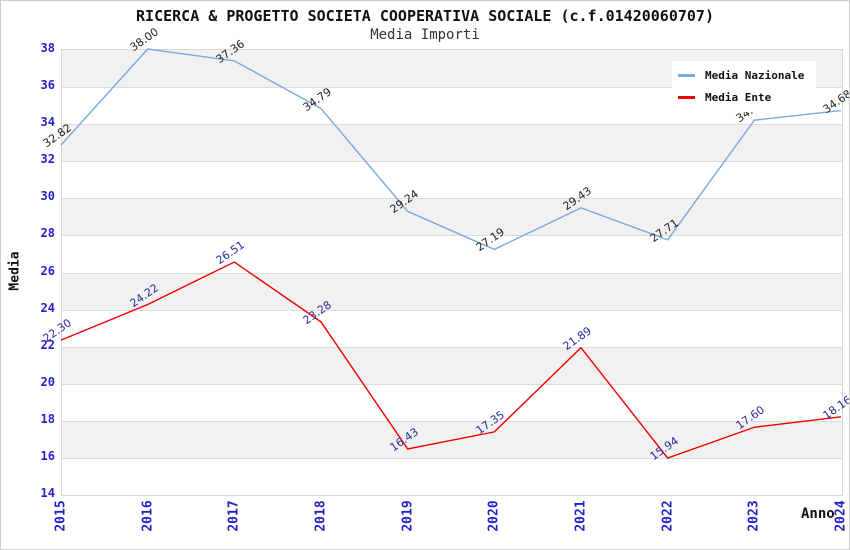 Image resolution: width=850 pixels, height=550 pixels. I want to click on y-tick-label: 34, so click(47, 122).